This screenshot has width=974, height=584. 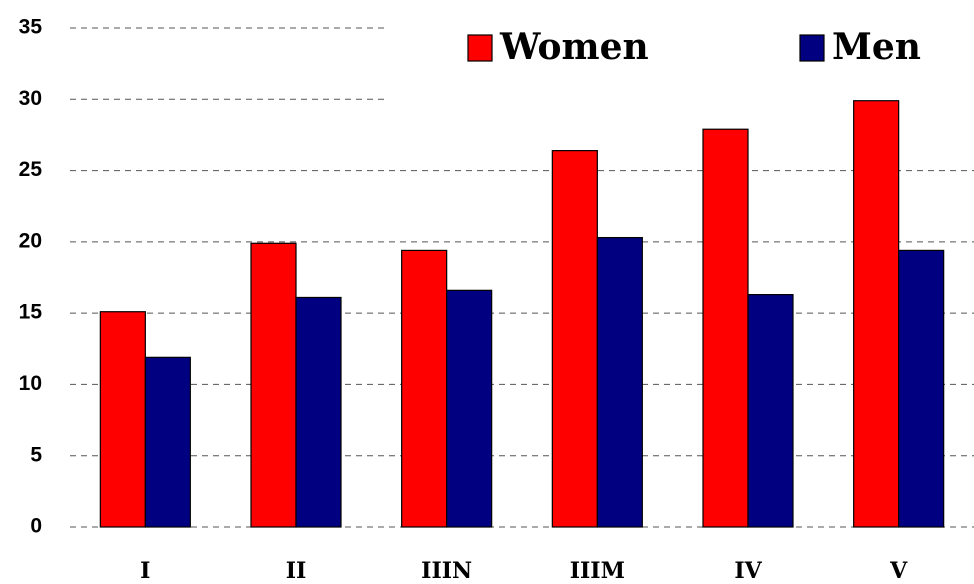 I want to click on y-tick-label: 5, so click(x=36, y=454).